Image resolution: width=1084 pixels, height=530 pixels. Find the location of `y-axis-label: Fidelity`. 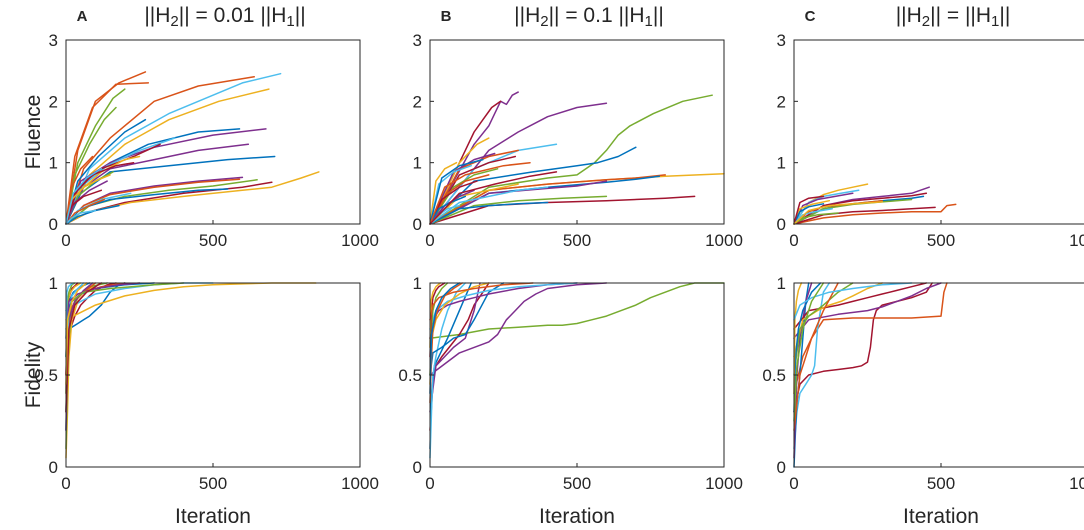

y-axis-label: Fidelity is located at coordinates (33, 374).